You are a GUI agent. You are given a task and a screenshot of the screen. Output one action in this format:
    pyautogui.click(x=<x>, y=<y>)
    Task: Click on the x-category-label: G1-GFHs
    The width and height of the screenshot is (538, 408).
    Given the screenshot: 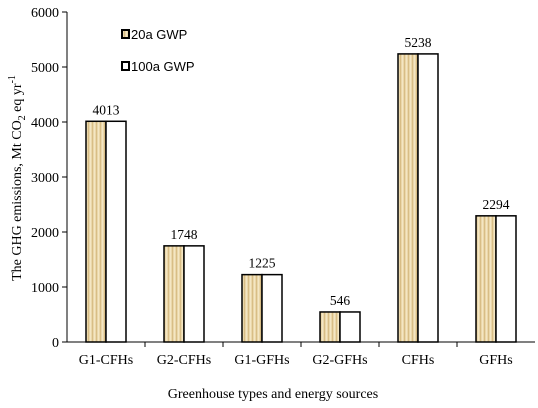 What is the action you would take?
    pyautogui.click(x=261, y=360)
    